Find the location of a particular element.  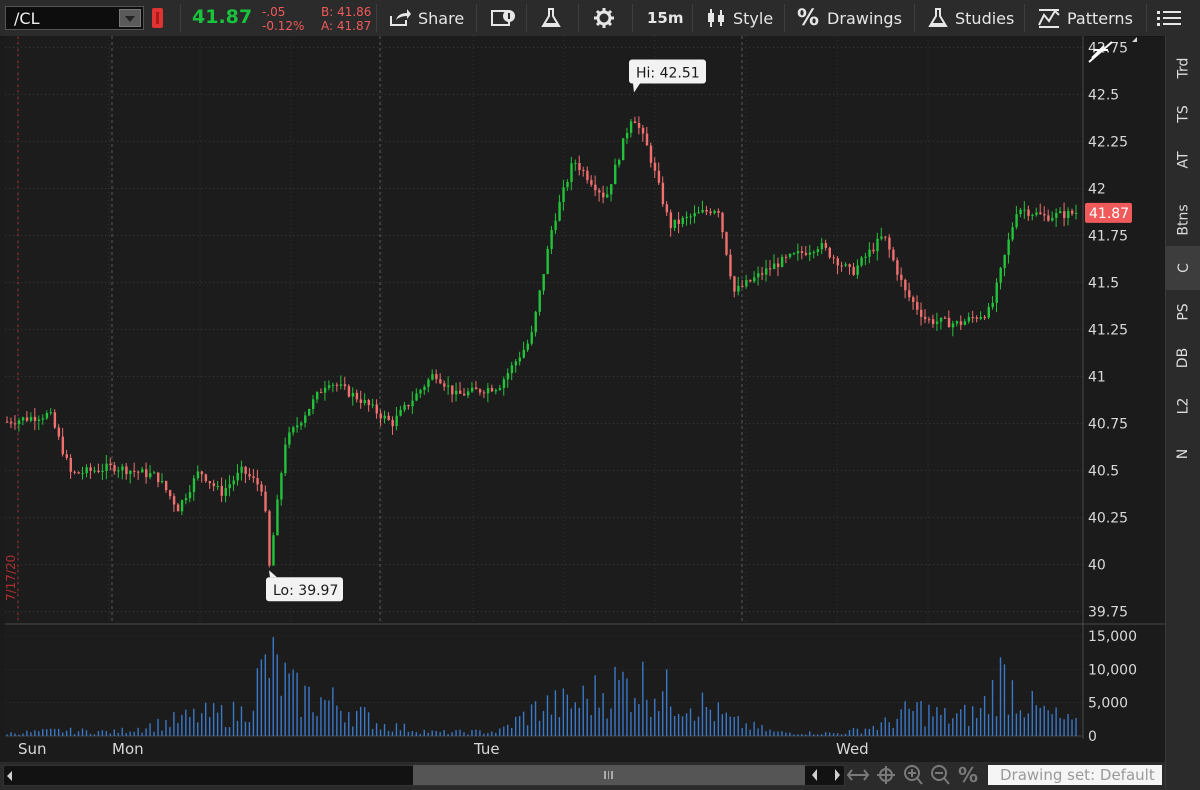

panel-tab-n: N is located at coordinates (1183, 454).